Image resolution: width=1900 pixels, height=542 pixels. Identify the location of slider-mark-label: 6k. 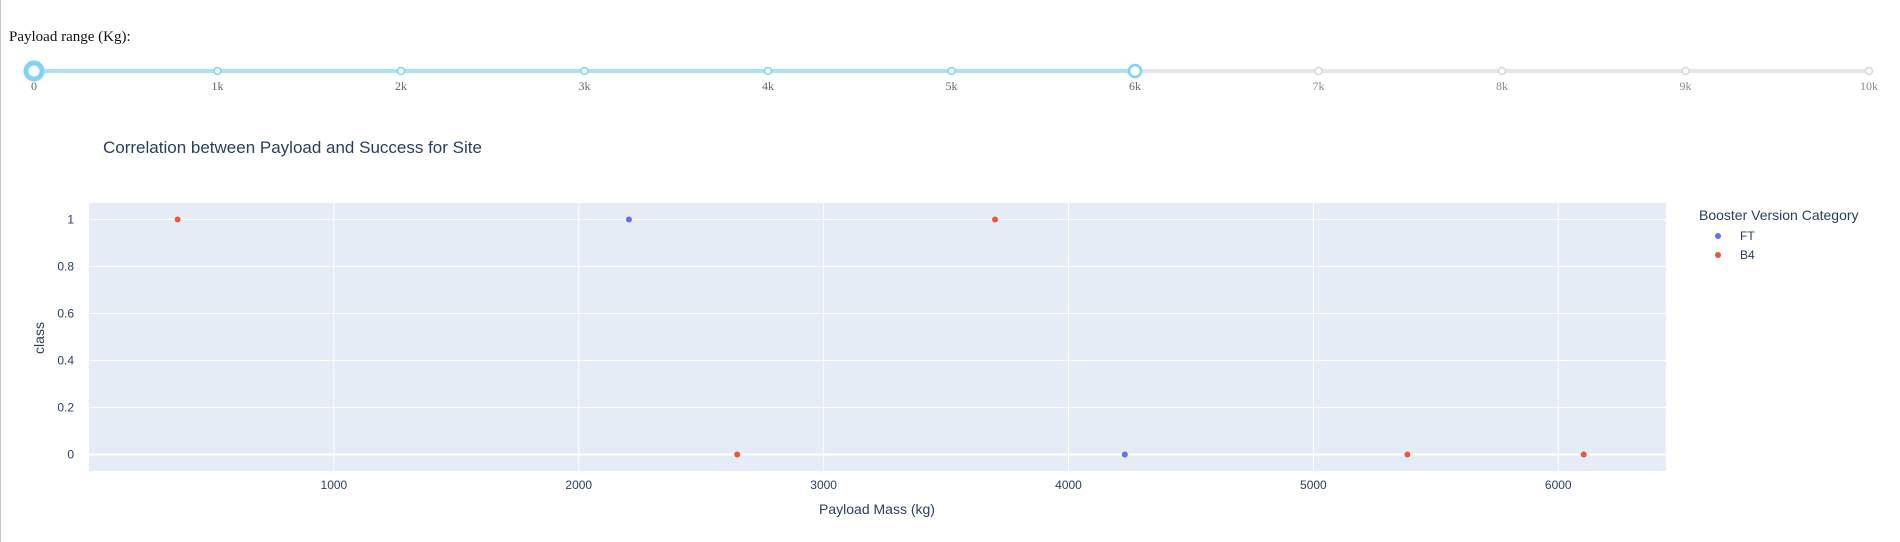
(1135, 86).